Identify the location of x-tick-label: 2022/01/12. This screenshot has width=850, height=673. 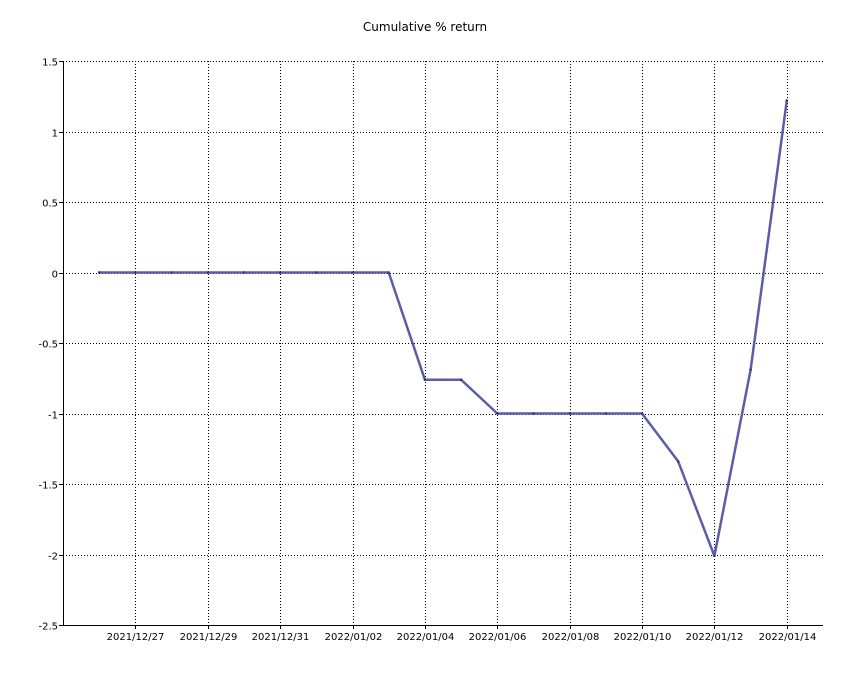
(715, 637).